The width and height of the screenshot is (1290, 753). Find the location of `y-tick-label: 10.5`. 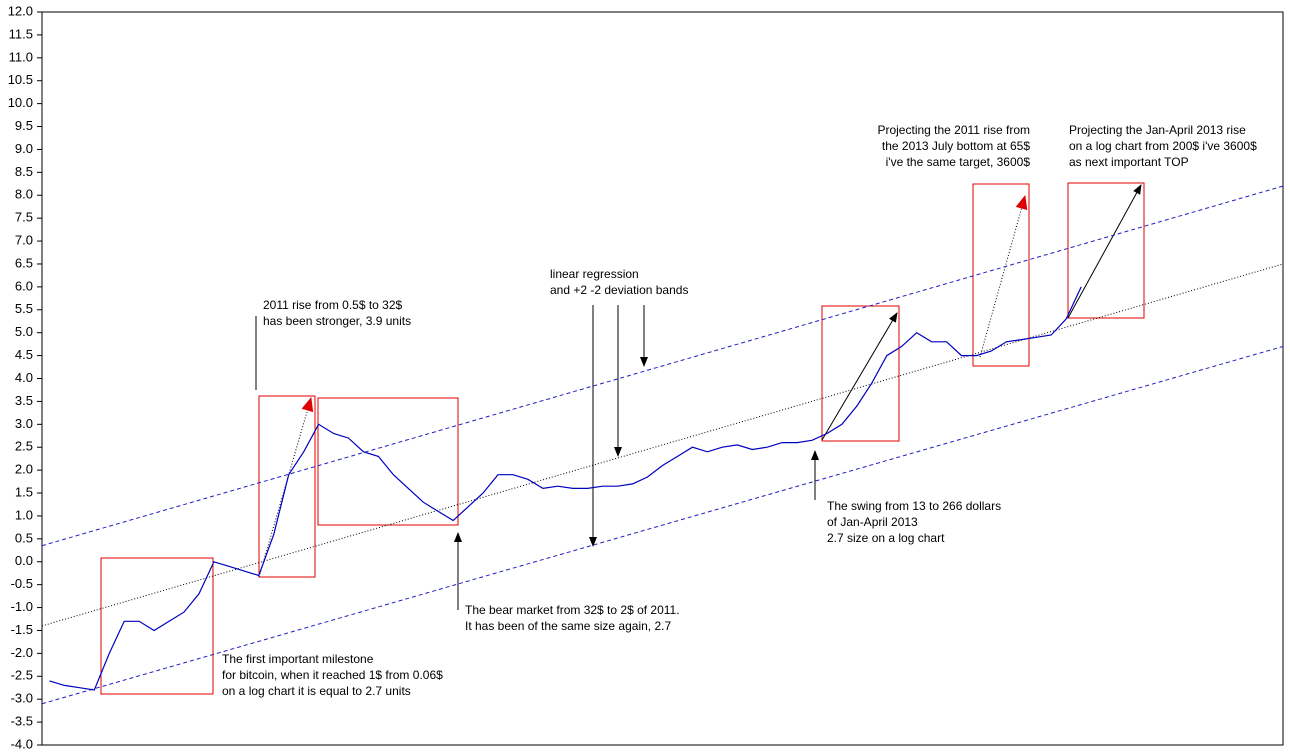

y-tick-label: 10.5 is located at coordinates (20, 79).